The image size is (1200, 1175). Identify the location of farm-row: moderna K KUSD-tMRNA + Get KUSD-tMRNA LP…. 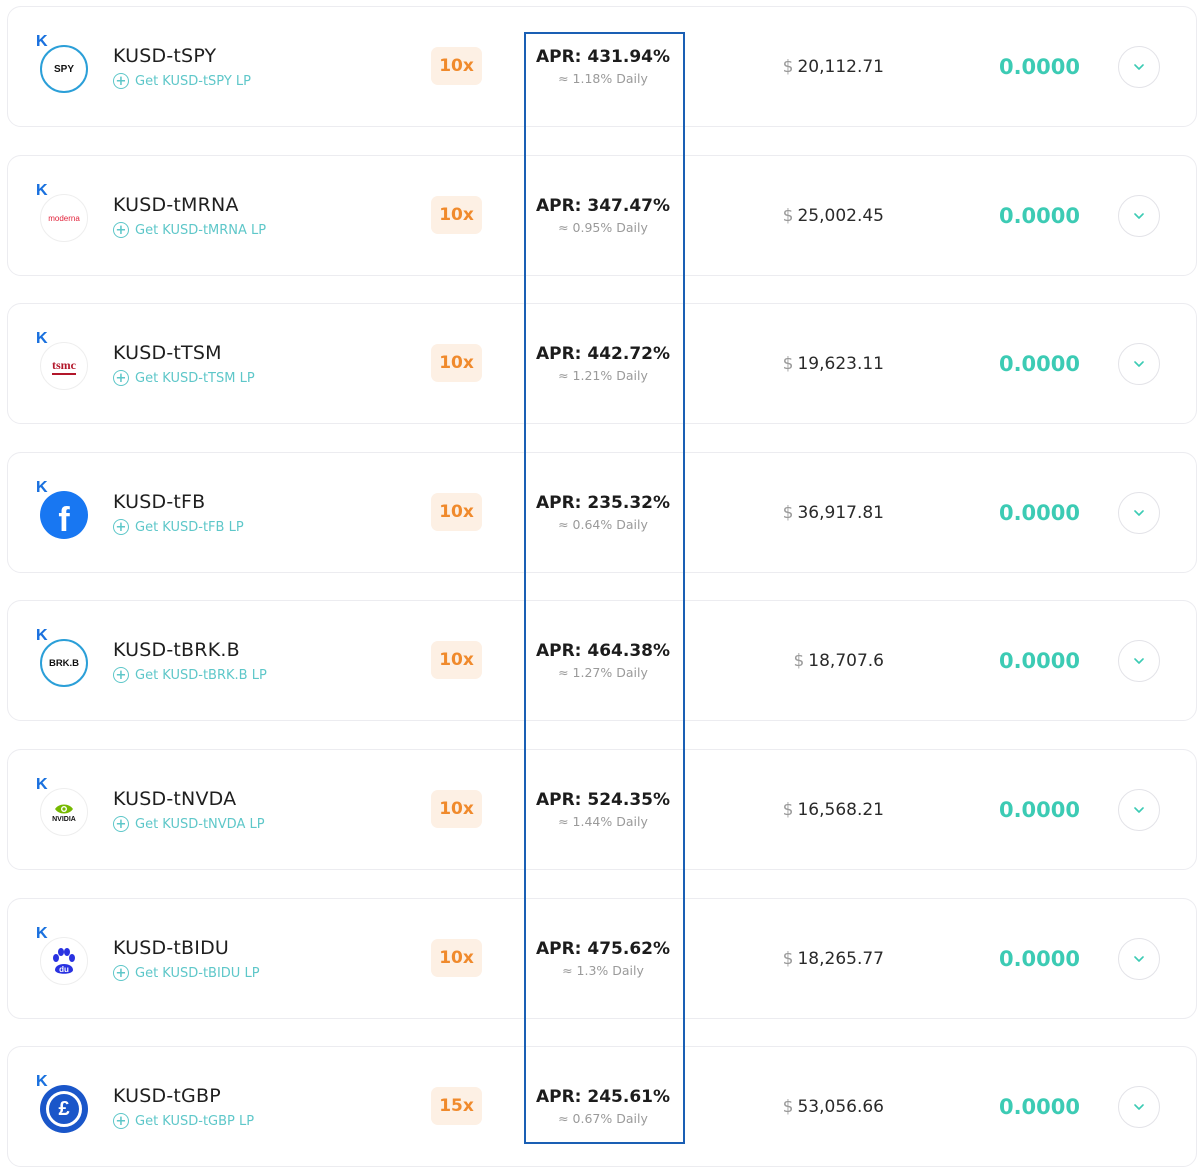
(602, 215).